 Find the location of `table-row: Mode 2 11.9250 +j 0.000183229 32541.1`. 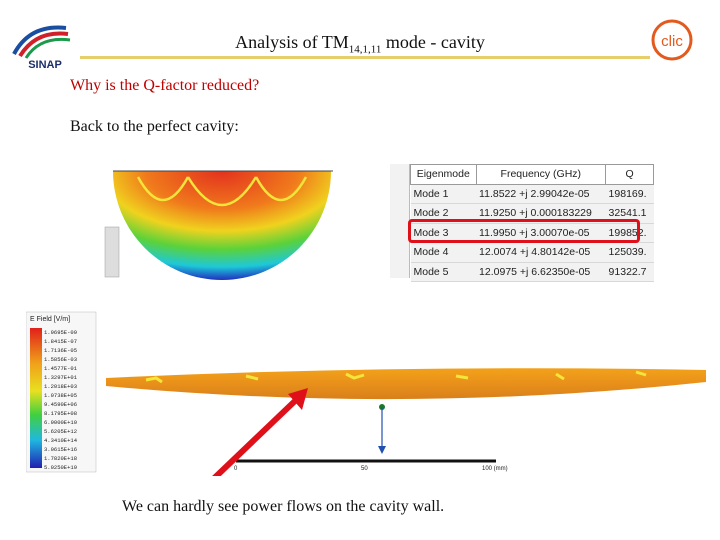

table-row: Mode 2 11.9250 +j 0.000183229 32541.1 is located at coordinates (532, 213).